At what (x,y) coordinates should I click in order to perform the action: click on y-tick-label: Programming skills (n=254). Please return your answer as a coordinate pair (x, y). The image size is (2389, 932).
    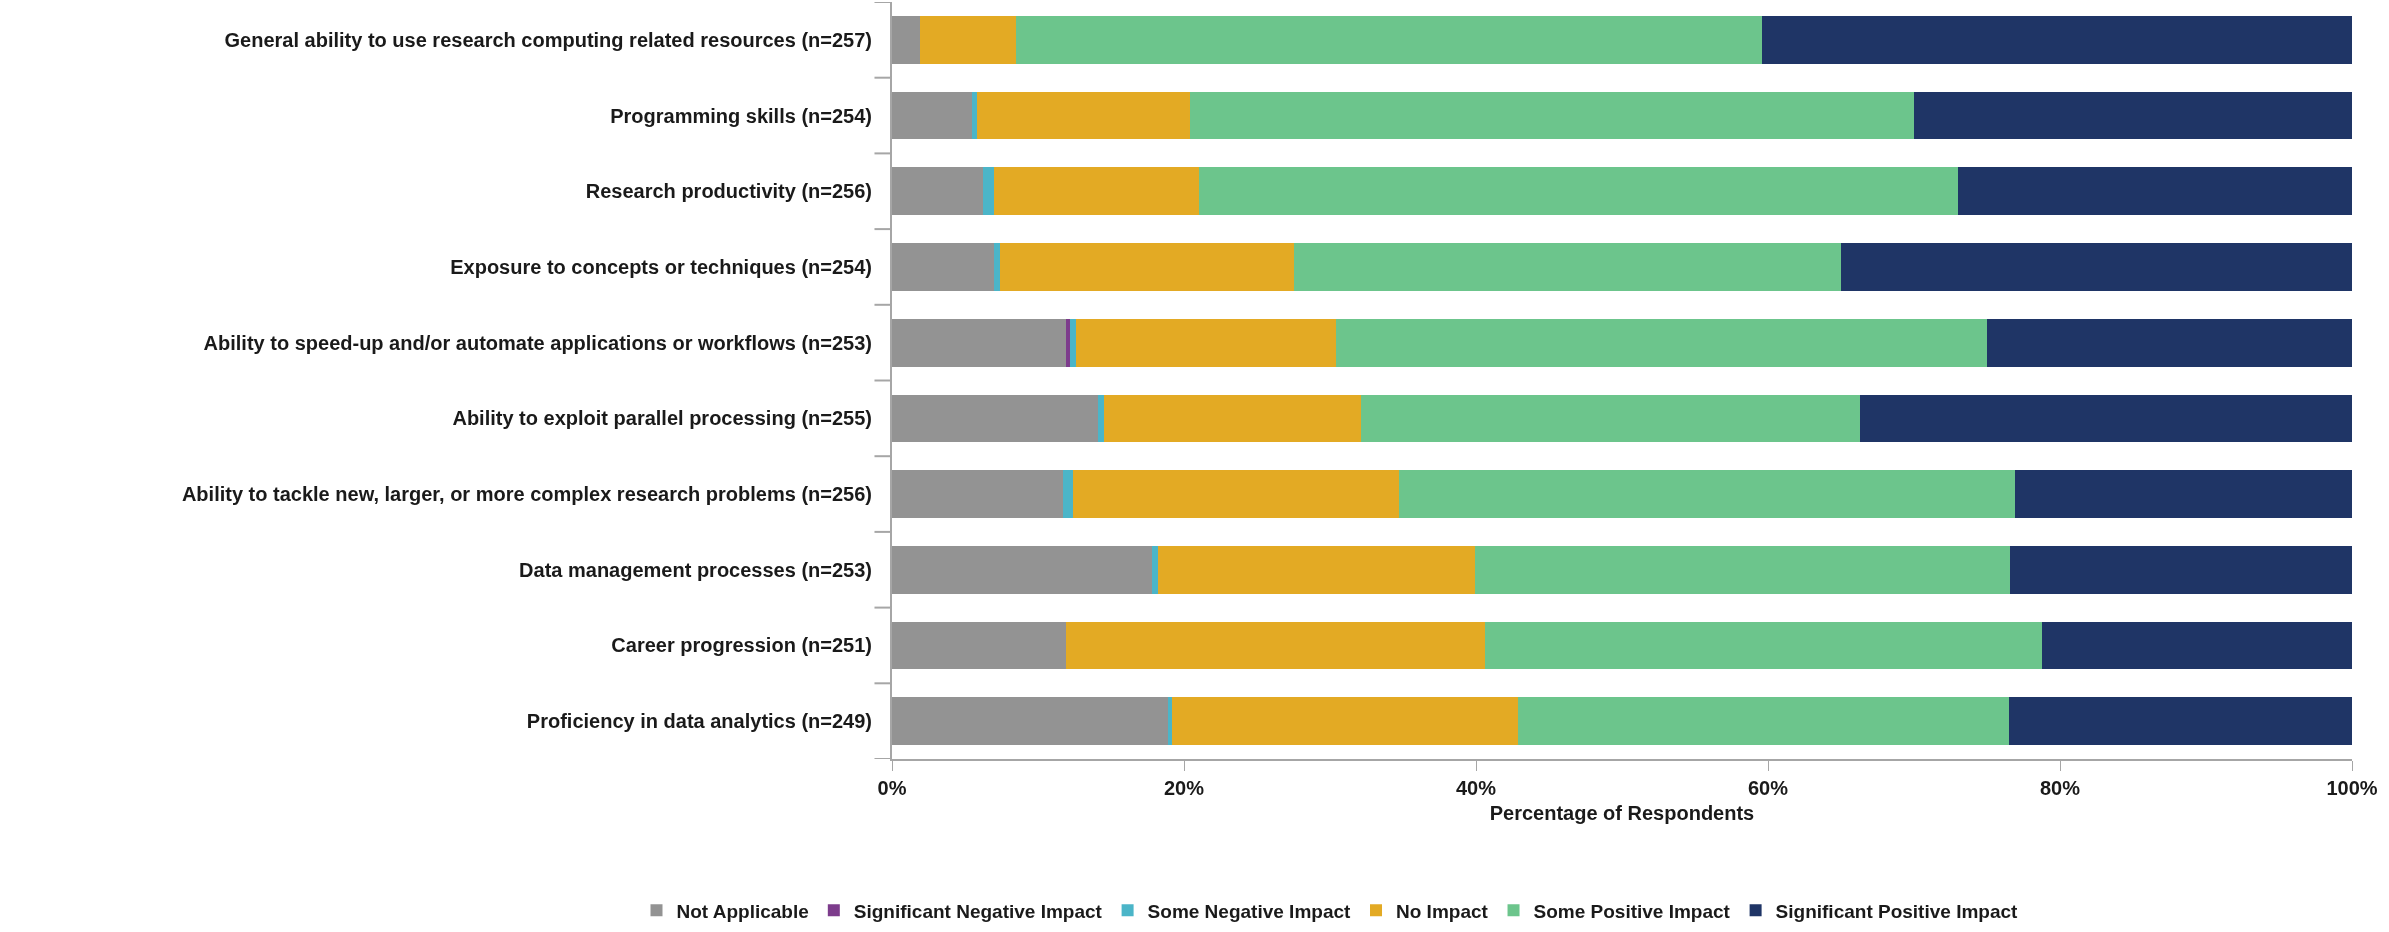
    Looking at the image, I should click on (741, 115).